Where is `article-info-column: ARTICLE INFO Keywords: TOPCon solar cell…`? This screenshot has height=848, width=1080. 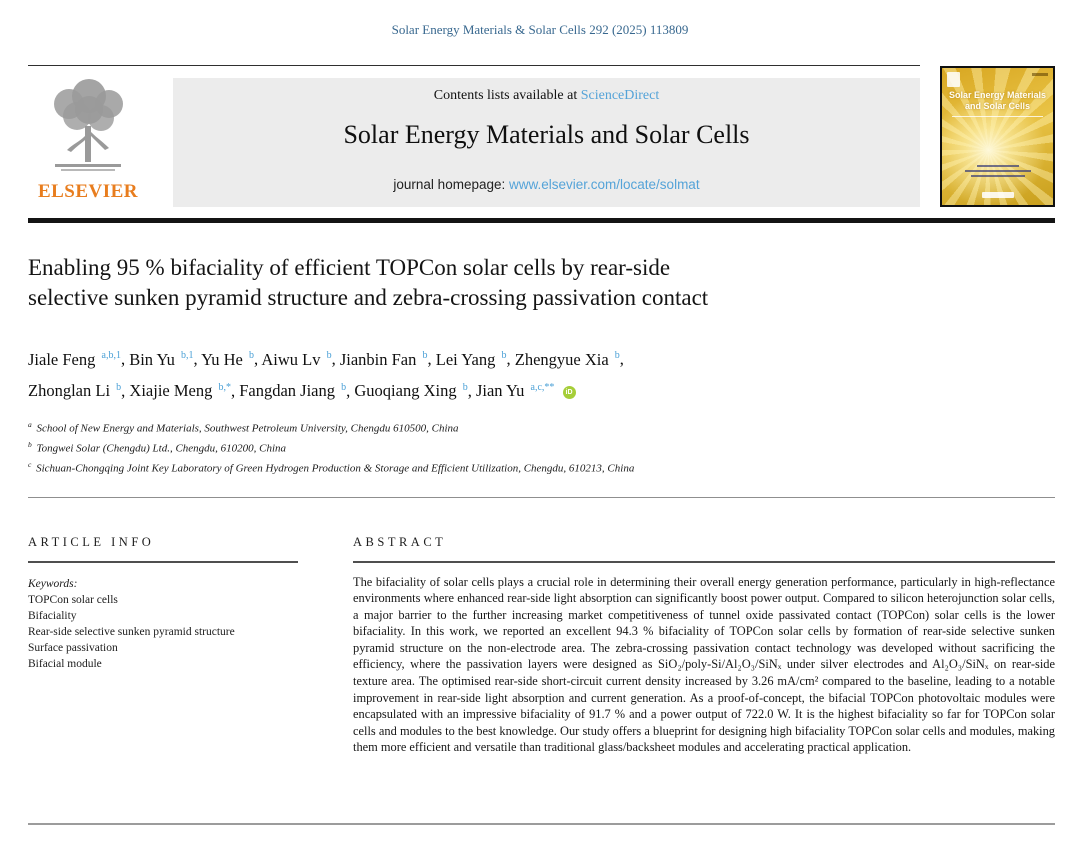 article-info-column: ARTICLE INFO Keywords: TOPCon solar cell… is located at coordinates (163, 603).